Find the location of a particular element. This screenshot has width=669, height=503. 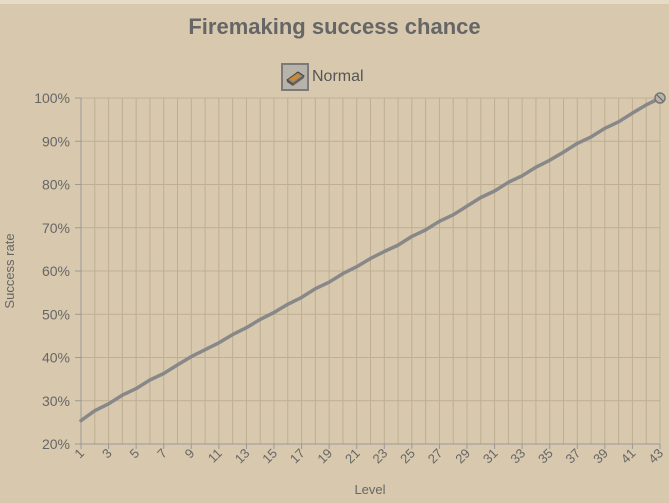

x-axis-title: Level is located at coordinates (369, 489).